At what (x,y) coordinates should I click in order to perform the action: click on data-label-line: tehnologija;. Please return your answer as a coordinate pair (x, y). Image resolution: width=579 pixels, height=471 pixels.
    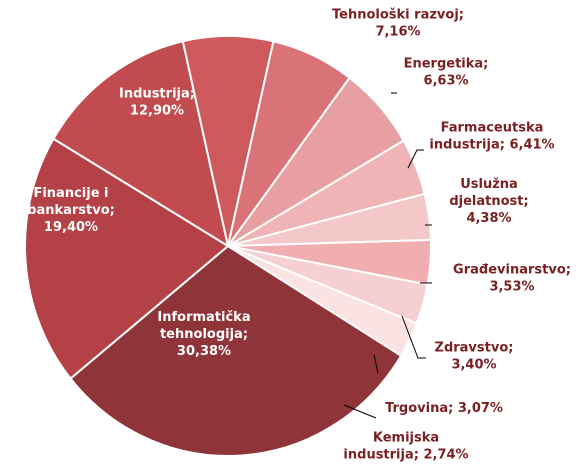
    Looking at the image, I should click on (204, 334).